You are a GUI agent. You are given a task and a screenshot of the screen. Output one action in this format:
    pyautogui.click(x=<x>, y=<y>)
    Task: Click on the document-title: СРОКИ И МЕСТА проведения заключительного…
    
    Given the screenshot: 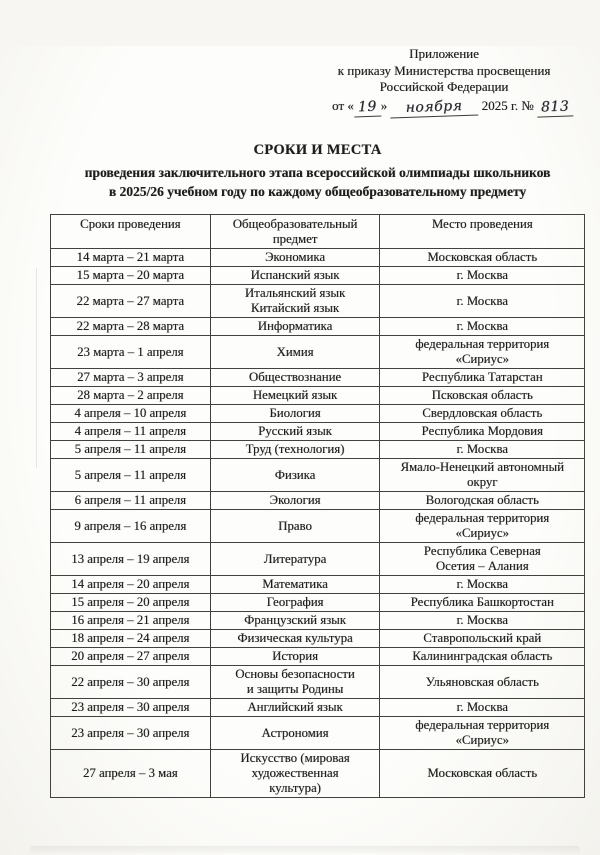 What is the action you would take?
    pyautogui.click(x=317, y=171)
    